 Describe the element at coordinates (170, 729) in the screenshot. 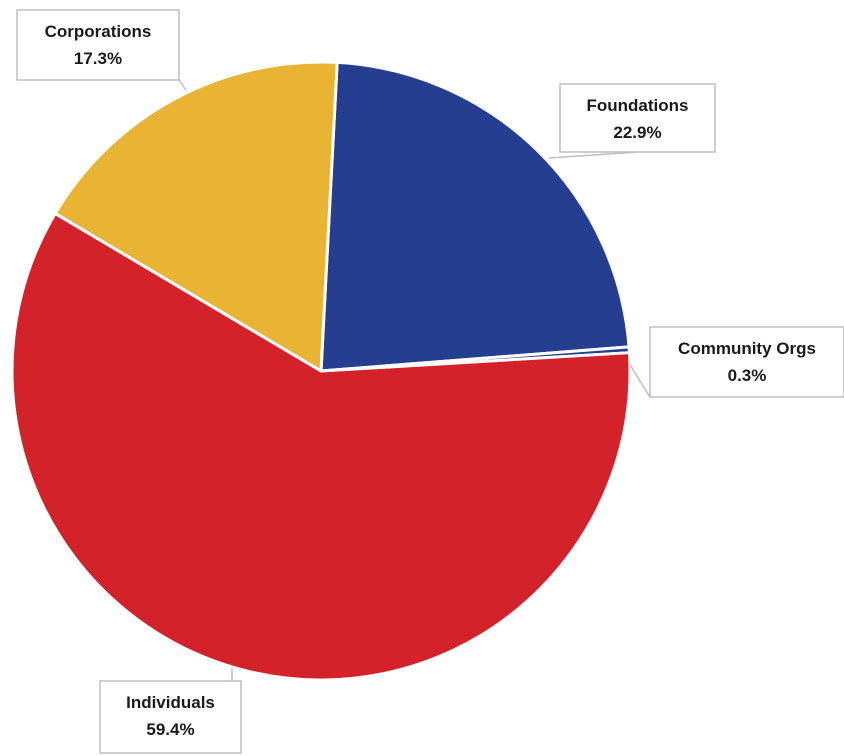

I see `label-percent: 59.4%` at that location.